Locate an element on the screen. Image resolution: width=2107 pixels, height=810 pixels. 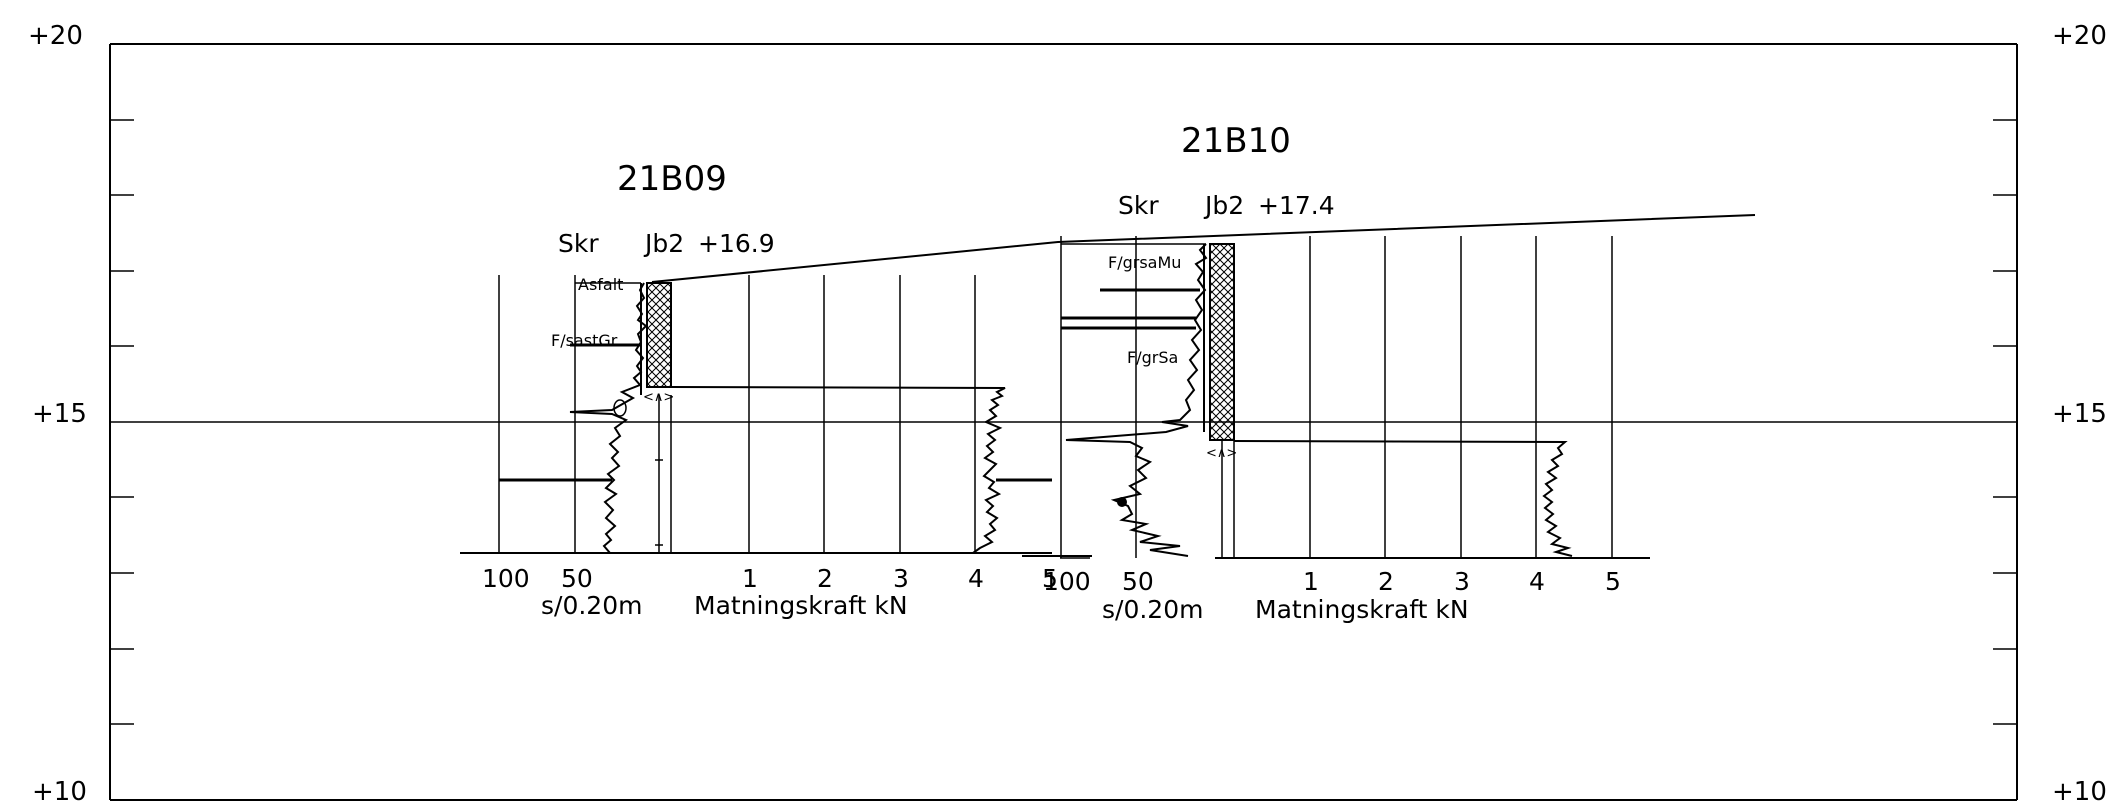
layer-label-2: F/grSa is located at coordinates (1152, 357).